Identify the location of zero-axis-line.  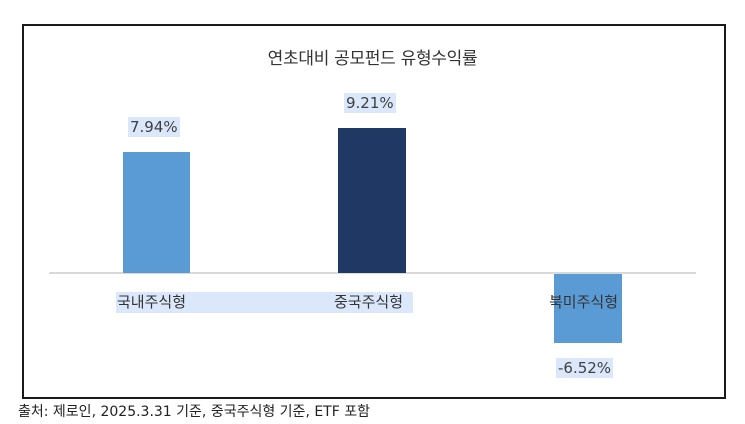
(372, 273).